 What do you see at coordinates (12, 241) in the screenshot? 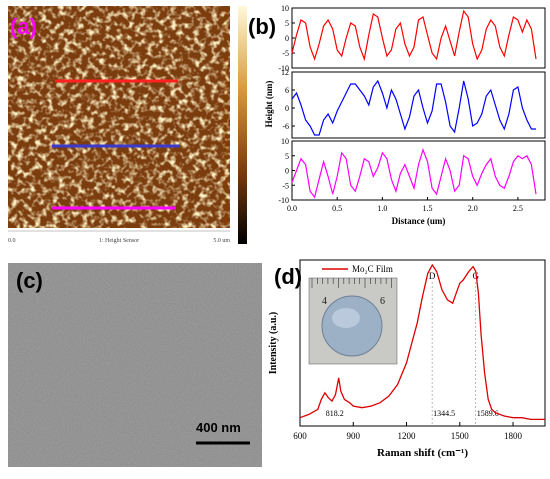
I see `afm-axis-start: 0.0` at bounding box center [12, 241].